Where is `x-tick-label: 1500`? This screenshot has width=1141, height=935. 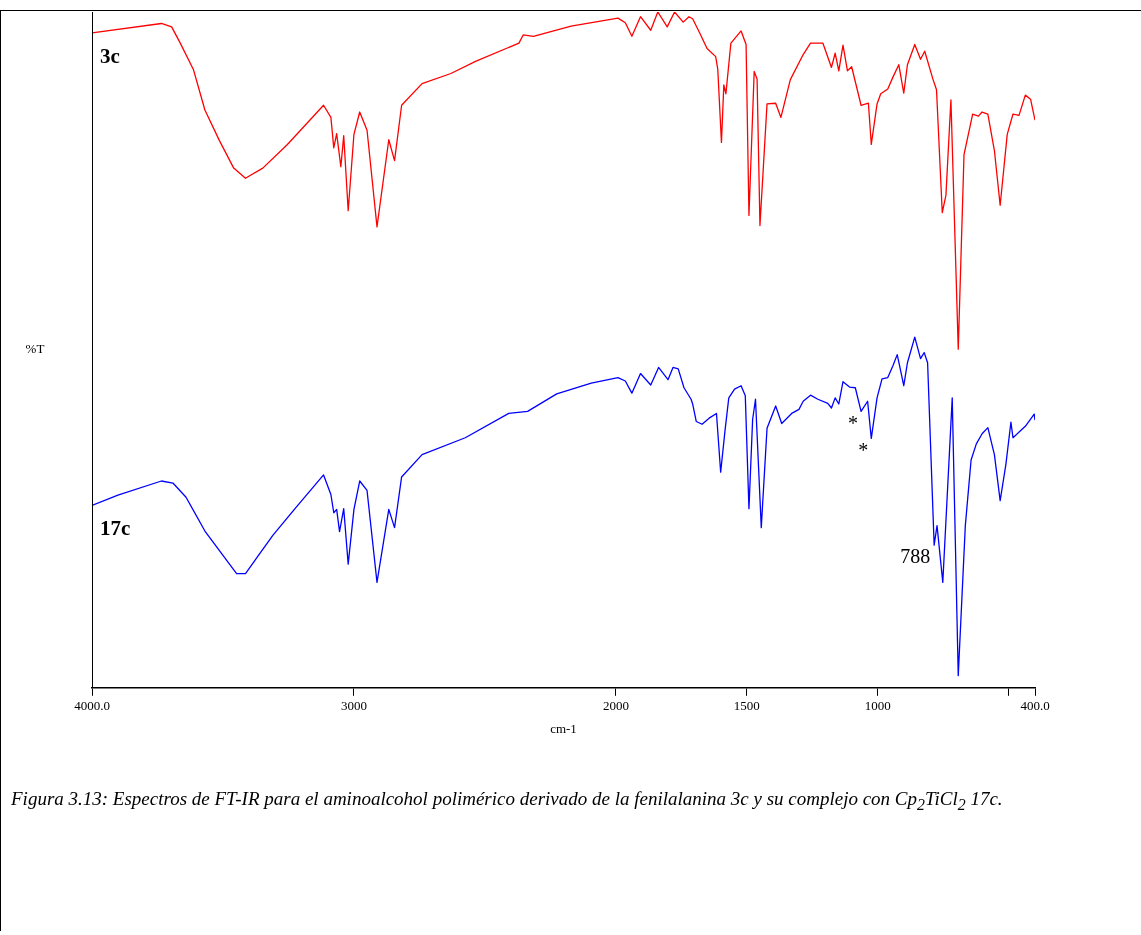
x-tick-label: 1500 is located at coordinates (746, 706).